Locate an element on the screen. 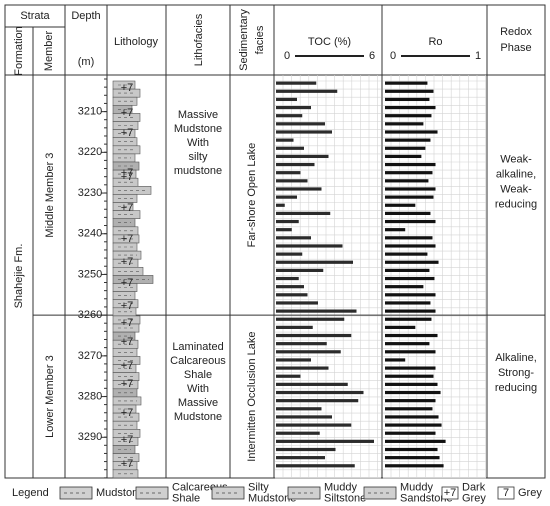 This screenshot has height=506, width=550. depth-tick-label: 3210 is located at coordinates (90, 112).